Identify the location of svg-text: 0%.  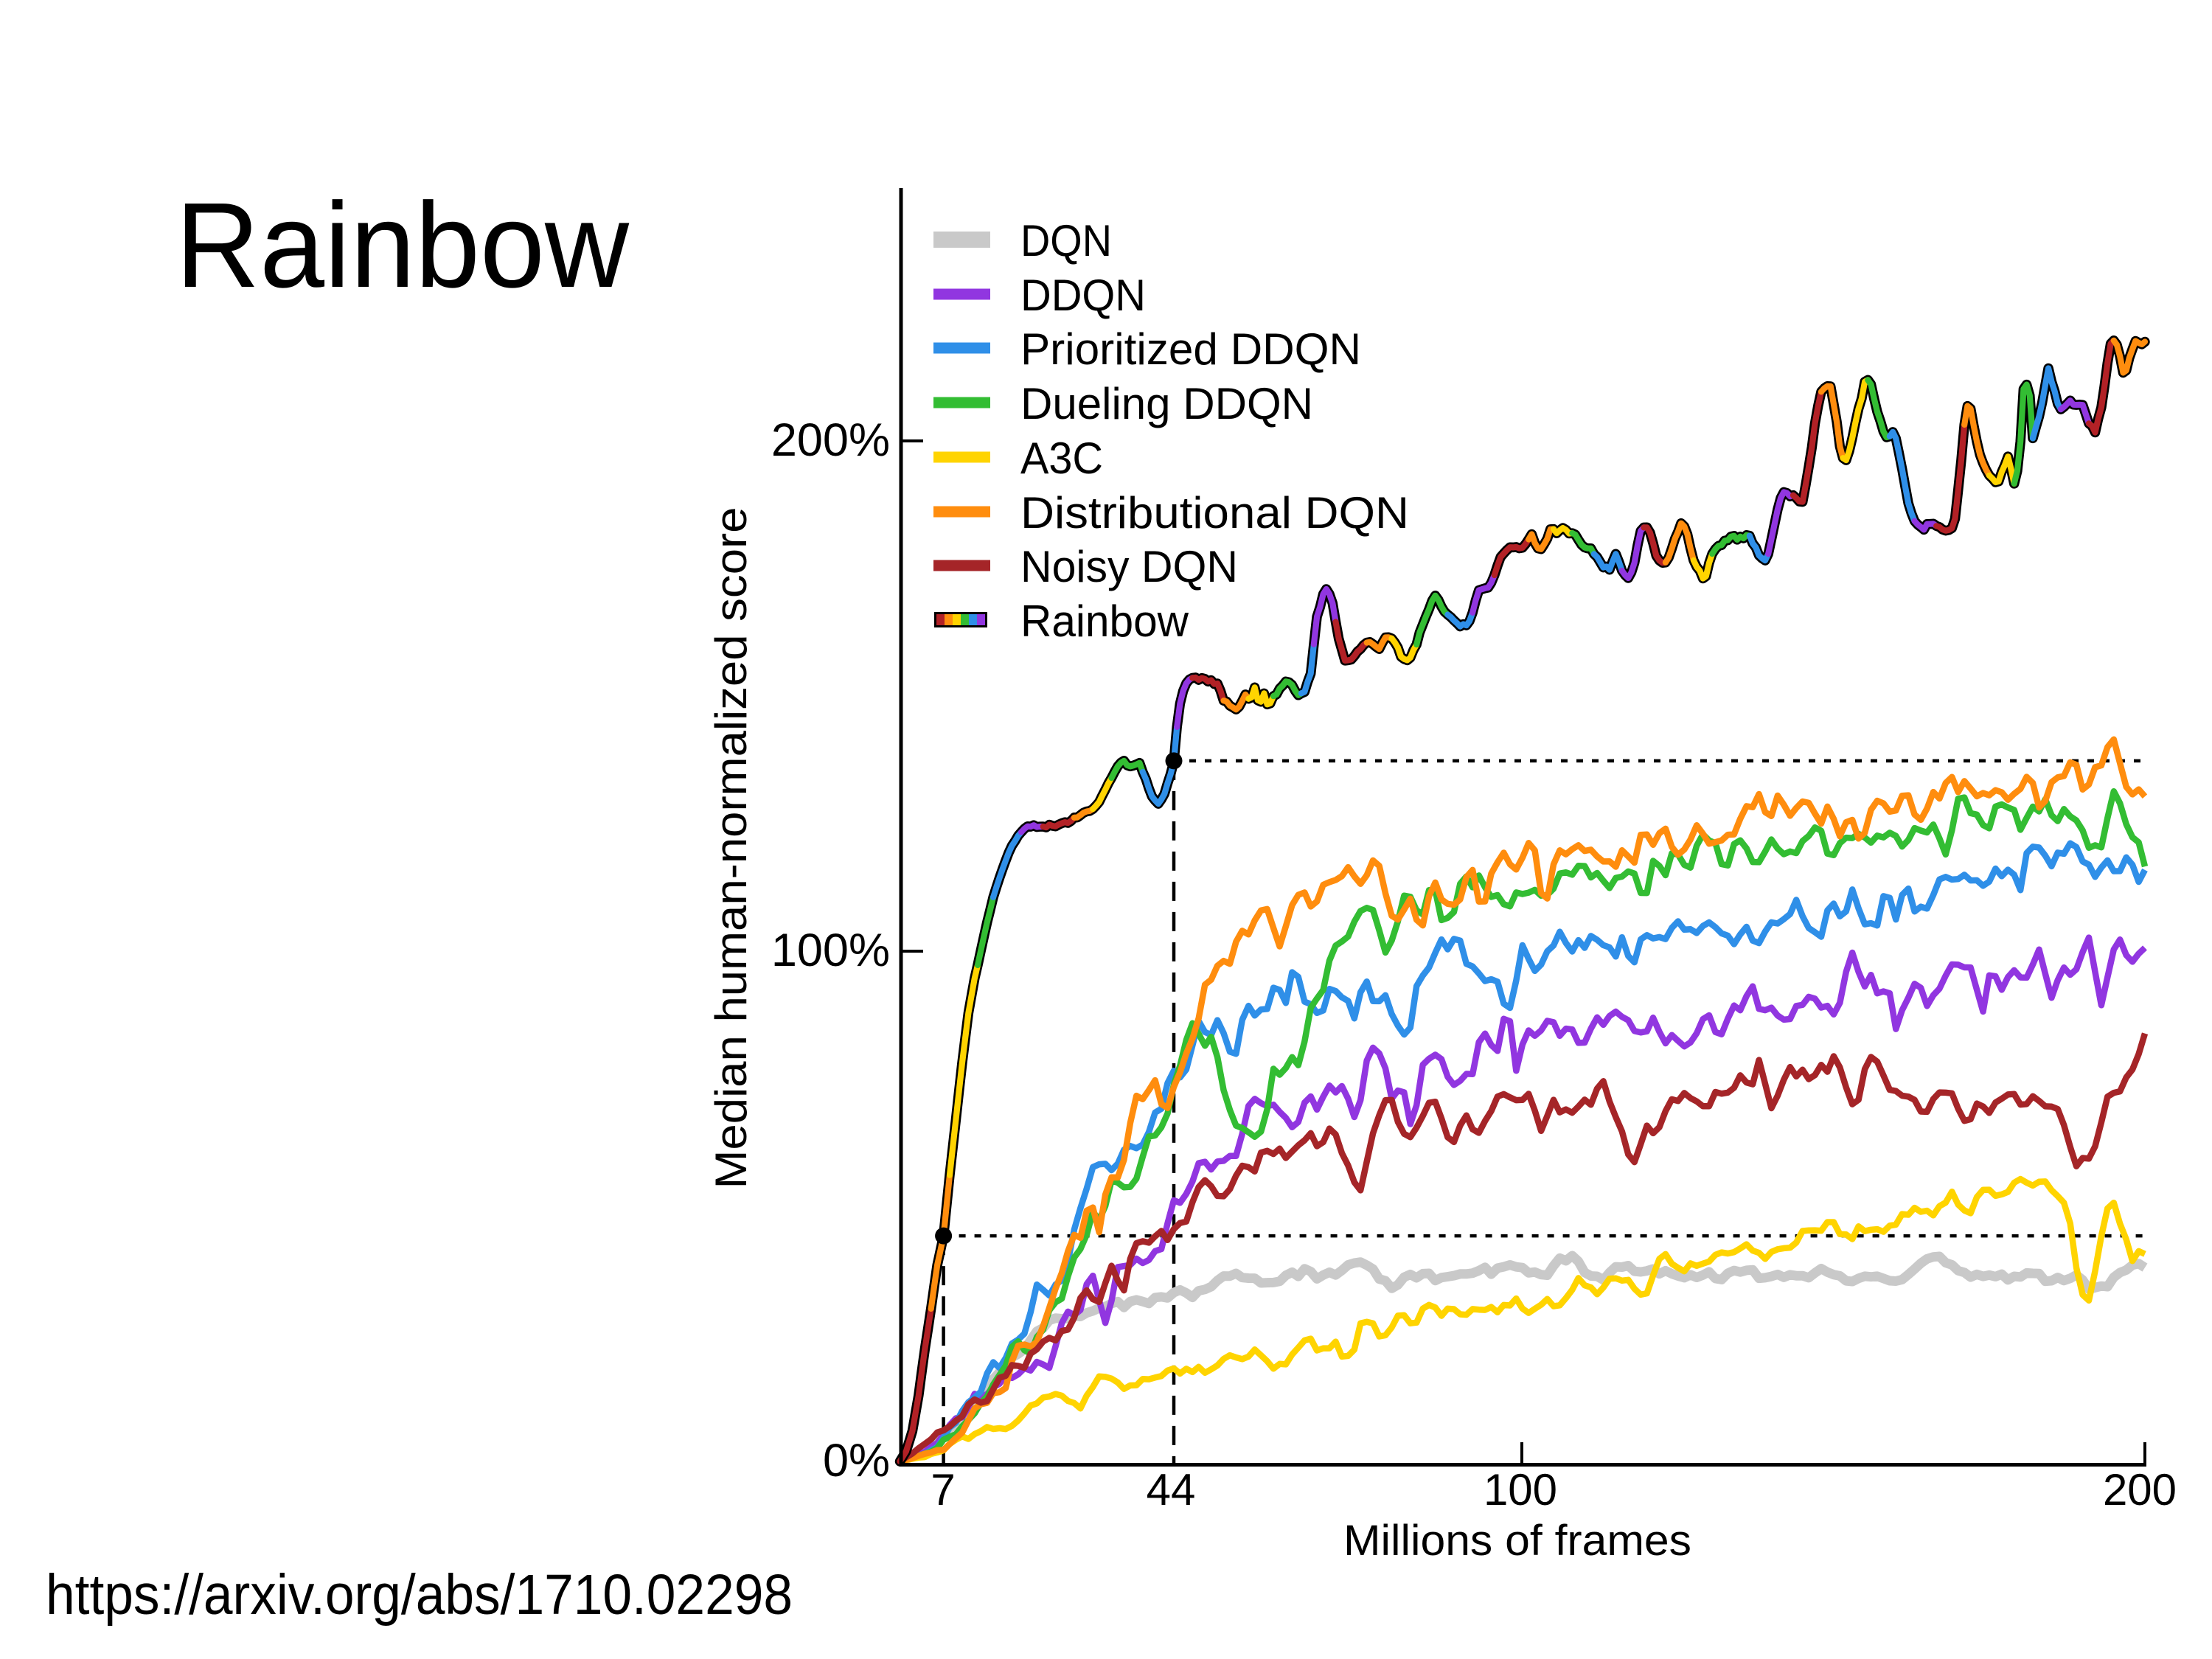
(856, 1460).